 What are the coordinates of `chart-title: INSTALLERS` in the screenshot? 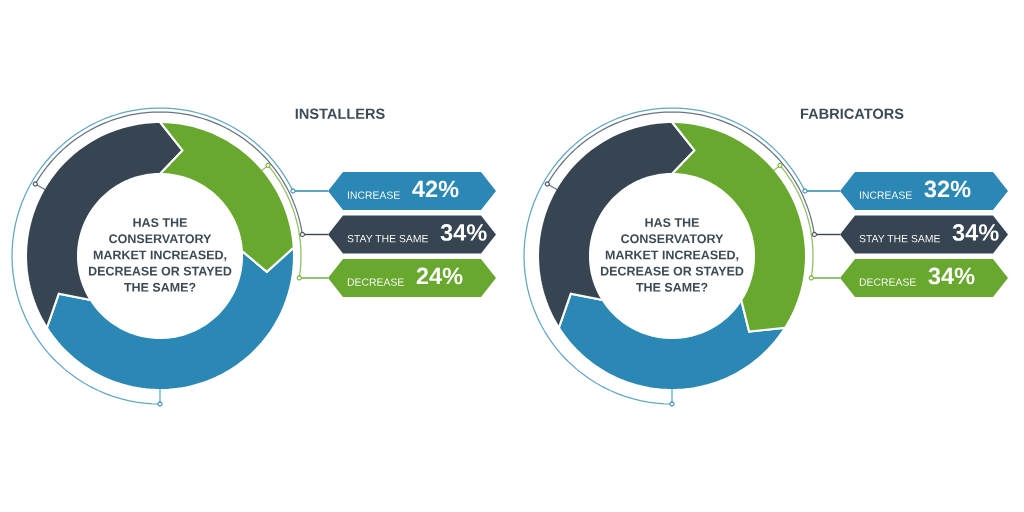 It's located at (340, 113).